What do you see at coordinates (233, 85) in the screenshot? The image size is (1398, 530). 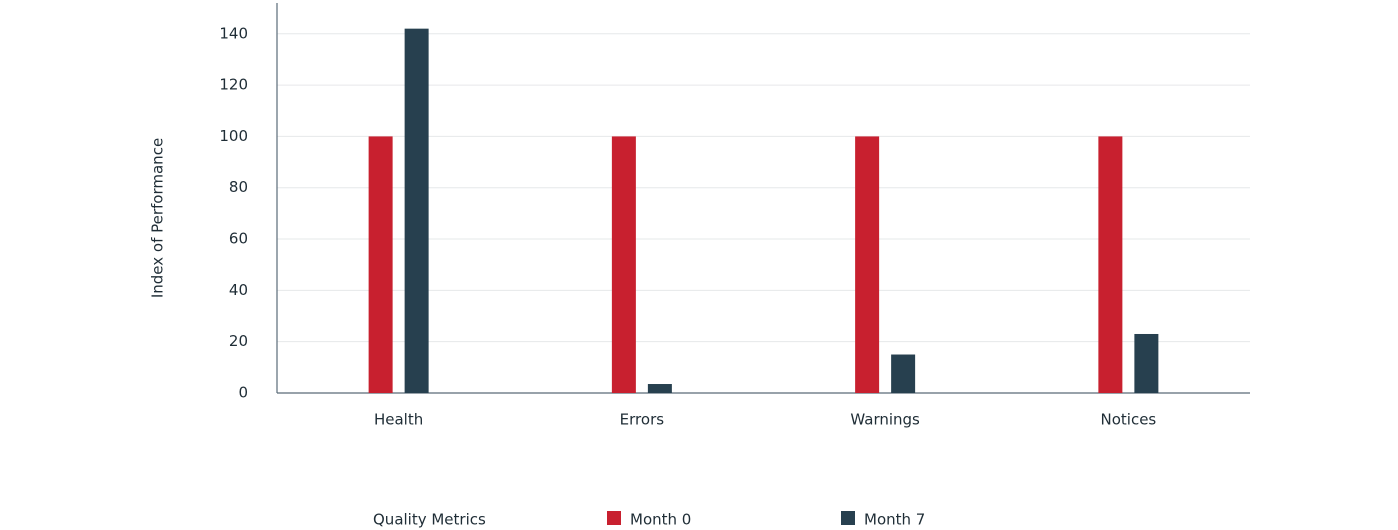 I see `y-tick-label: 120` at bounding box center [233, 85].